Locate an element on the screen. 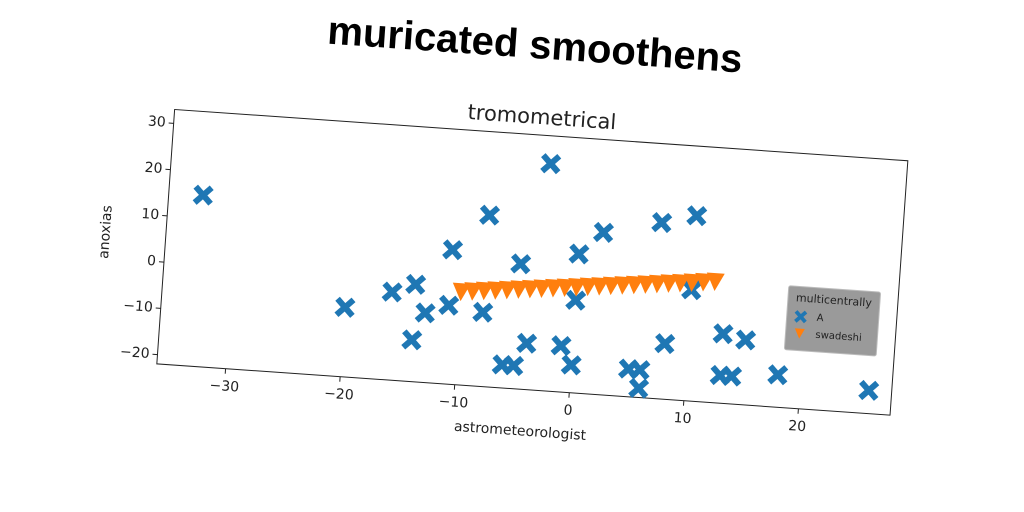  x-tick-label: 10 is located at coordinates (682, 418).